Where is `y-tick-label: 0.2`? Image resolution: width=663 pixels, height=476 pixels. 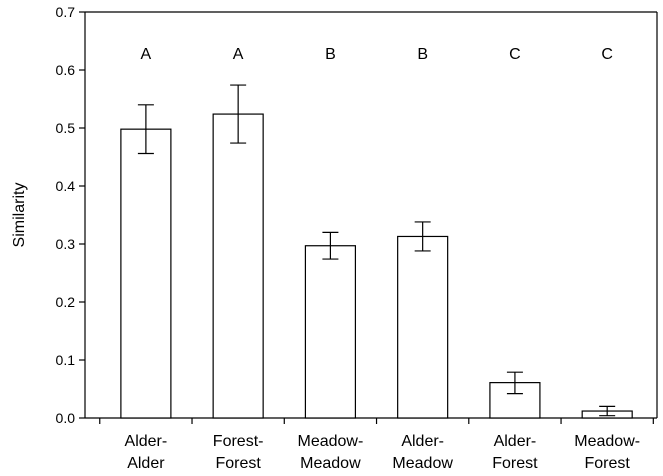 y-tick-label: 0.2 is located at coordinates (66, 302).